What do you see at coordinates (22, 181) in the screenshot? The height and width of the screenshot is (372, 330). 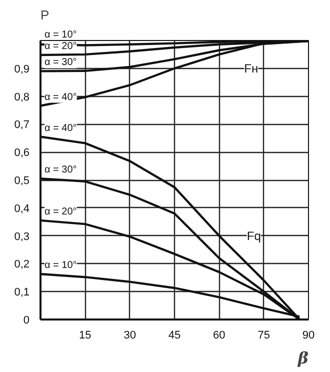 I see `y-tick-label: 0,5` at bounding box center [22, 181].